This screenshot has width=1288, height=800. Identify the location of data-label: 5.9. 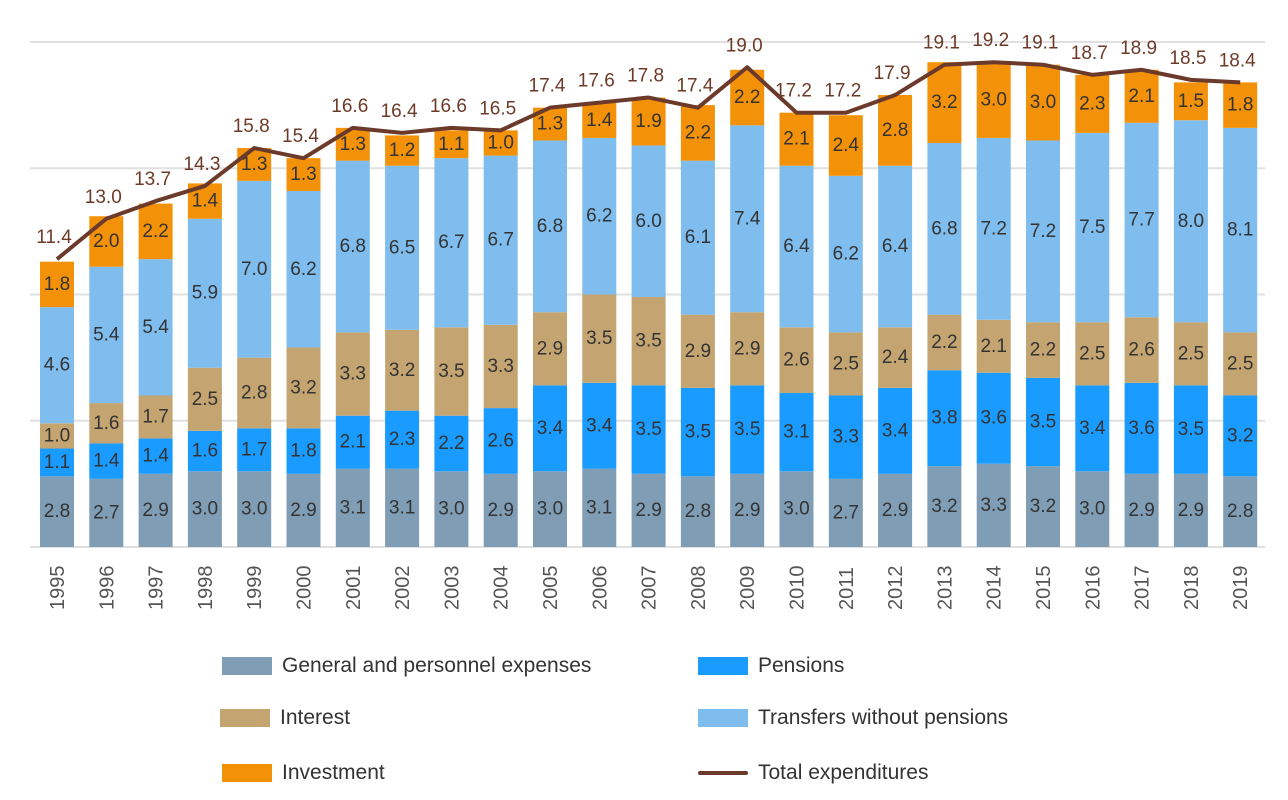
(205, 293).